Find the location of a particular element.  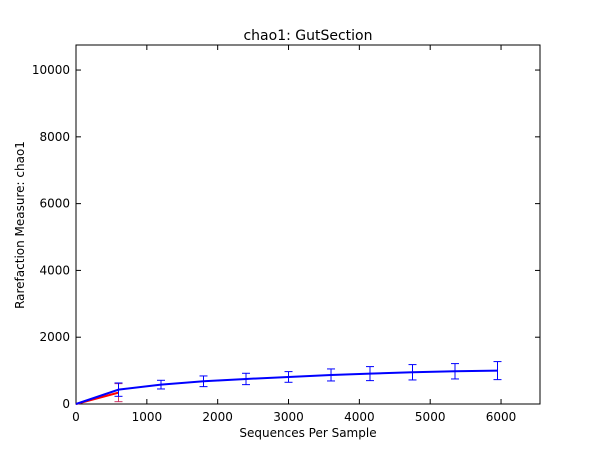

y-axis-title: Rarefaction Measure: chao1 is located at coordinates (20, 225).